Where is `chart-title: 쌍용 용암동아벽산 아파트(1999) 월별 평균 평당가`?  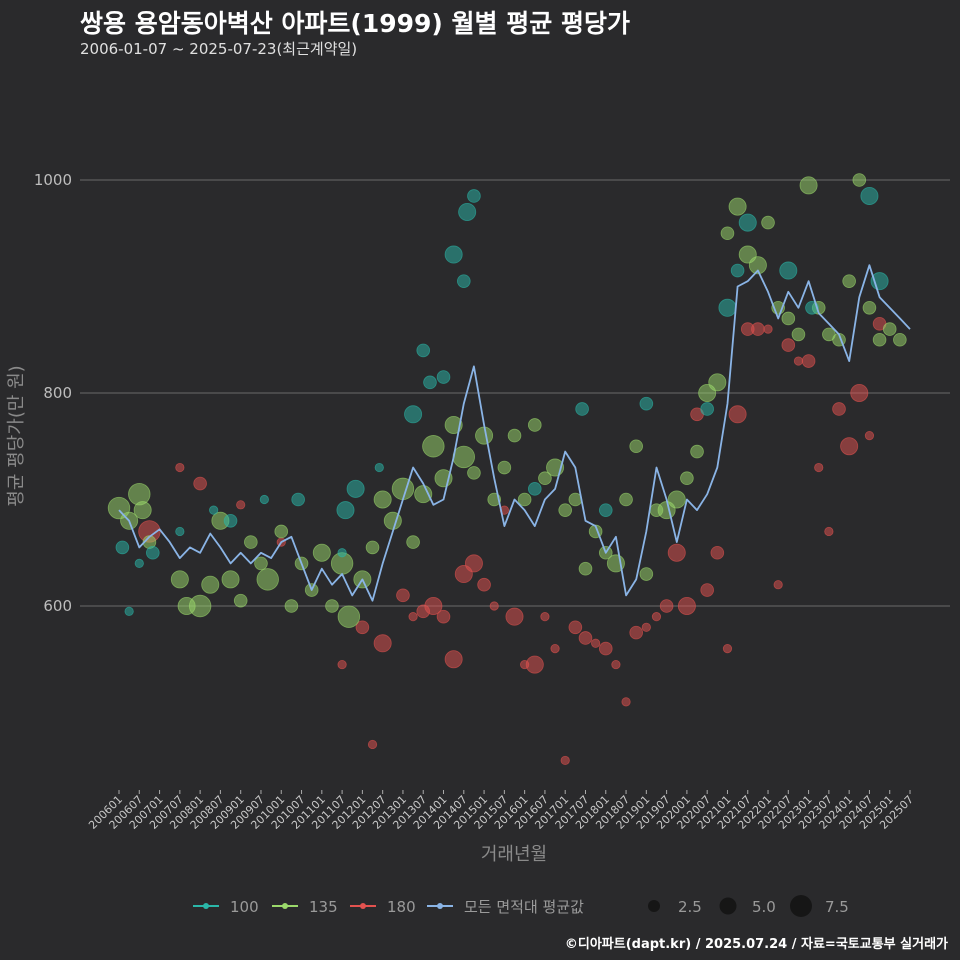 chart-title: 쌍용 용암동아벽산 아파트(1999) 월별 평균 평당가 is located at coordinates (355, 23).